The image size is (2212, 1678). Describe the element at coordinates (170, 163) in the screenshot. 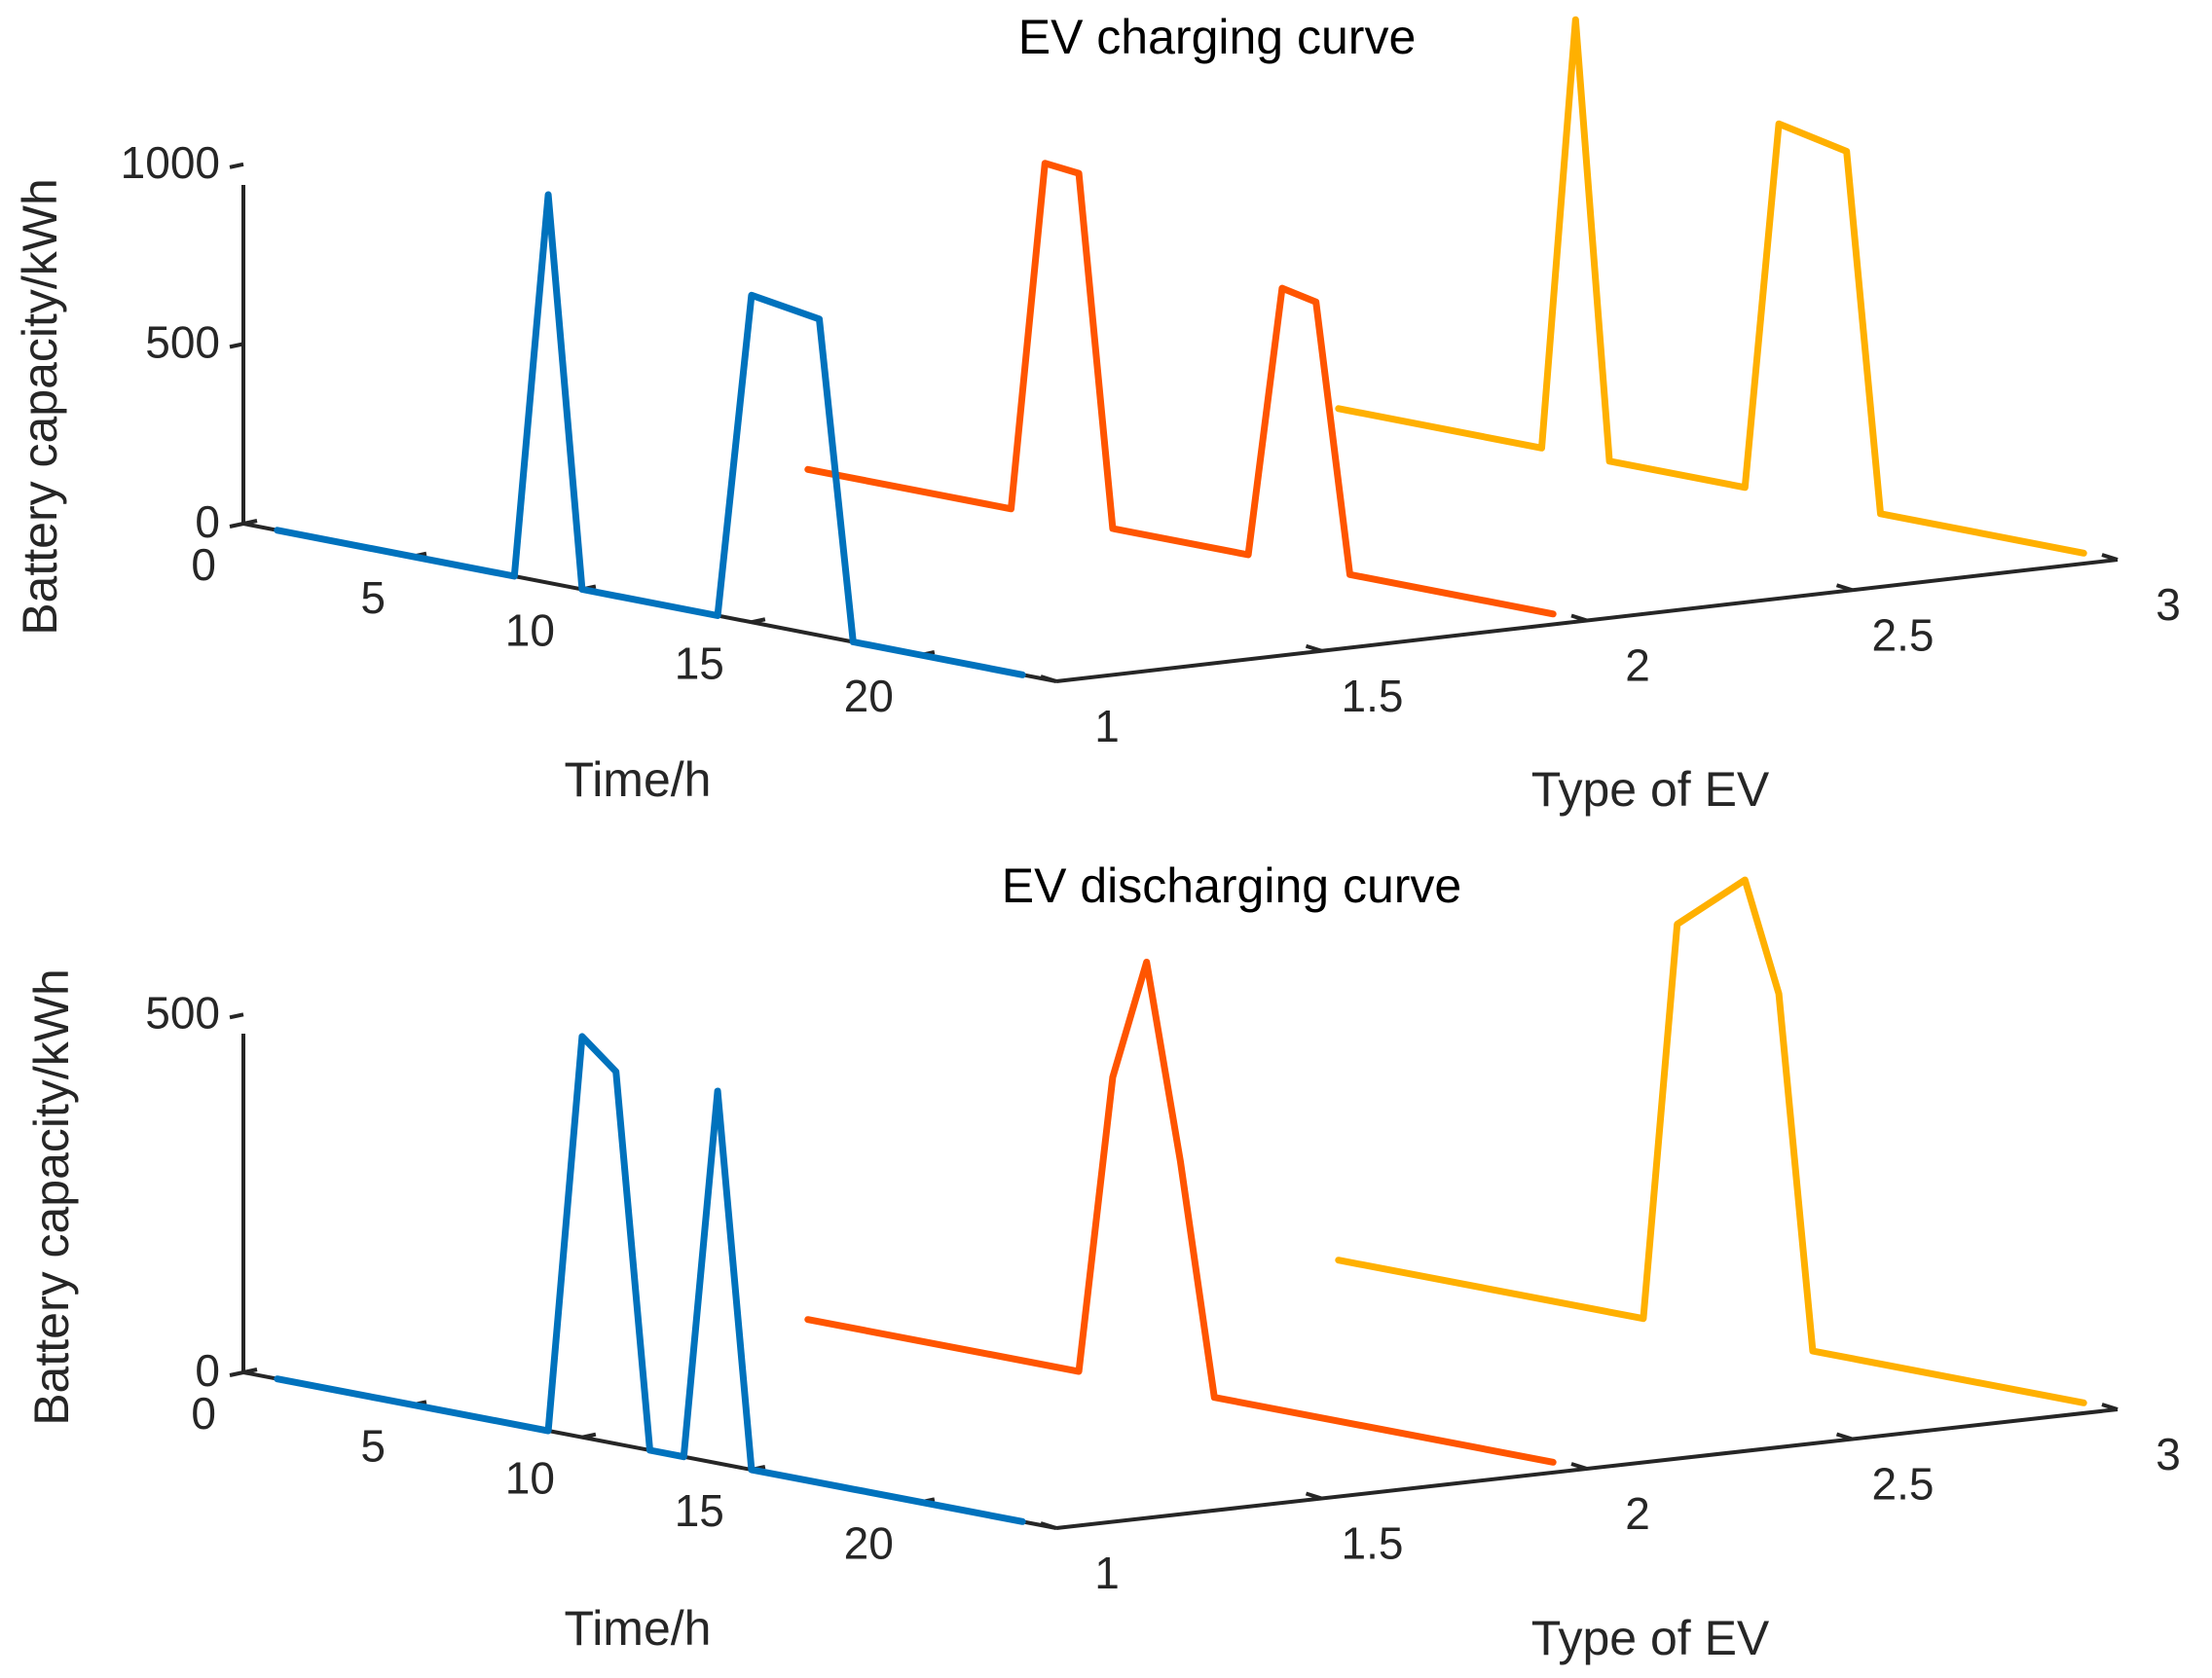

I see `z-tick-label: 1000` at that location.